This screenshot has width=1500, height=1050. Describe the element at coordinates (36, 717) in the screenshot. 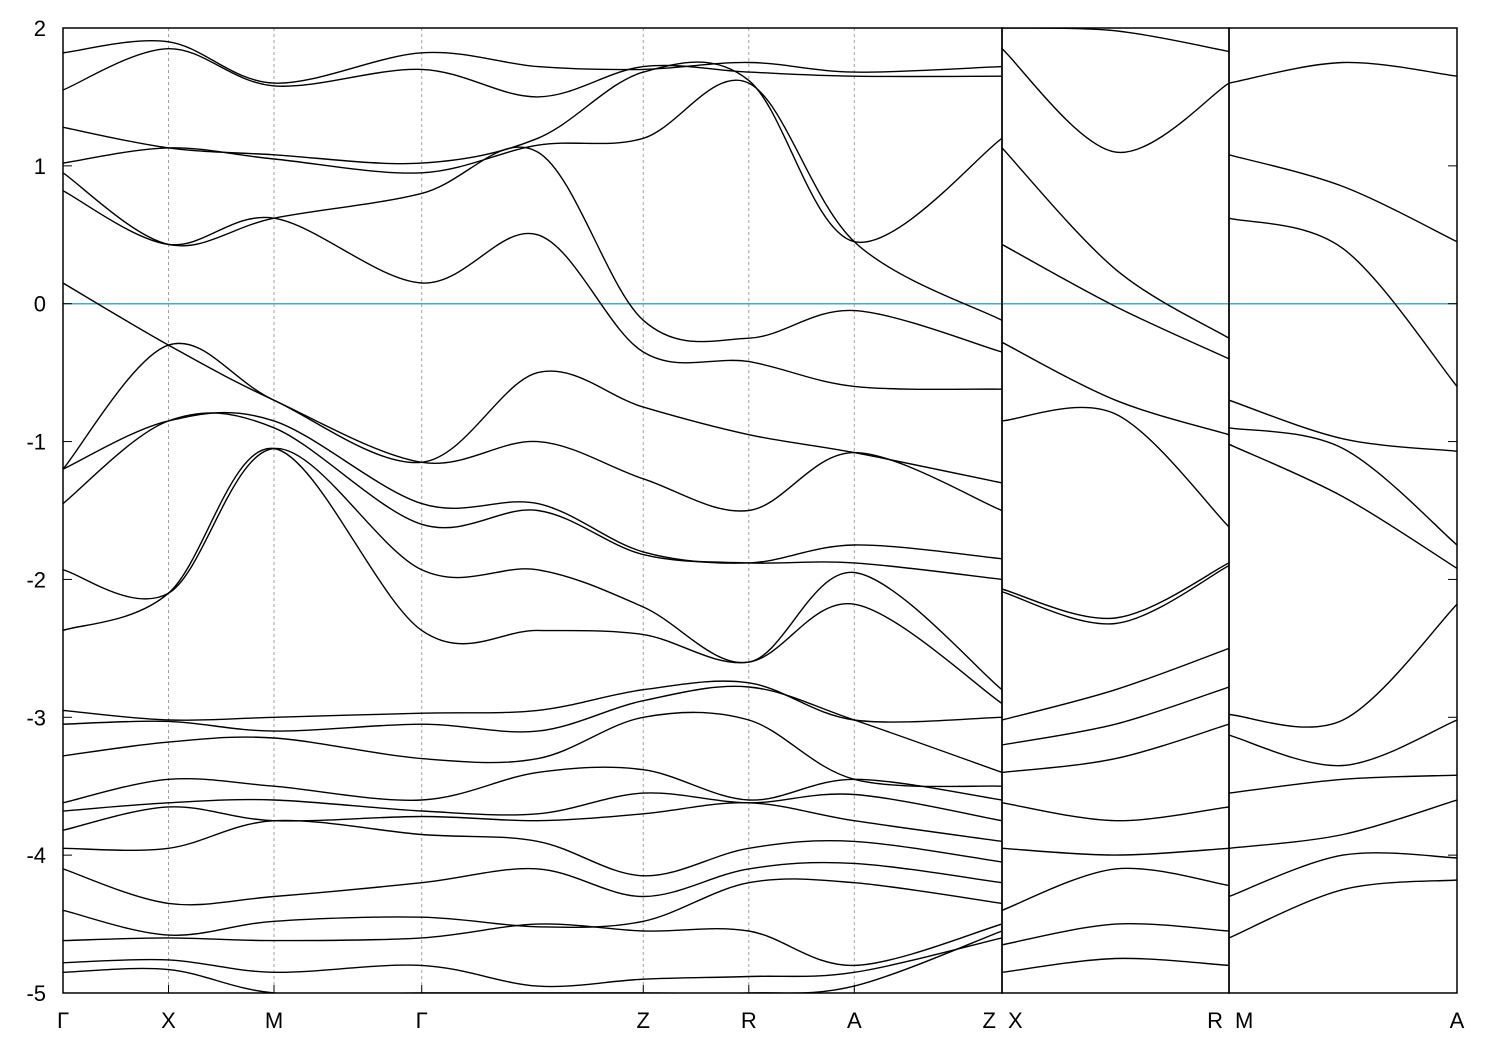

I see `y-tick-label: -3` at that location.